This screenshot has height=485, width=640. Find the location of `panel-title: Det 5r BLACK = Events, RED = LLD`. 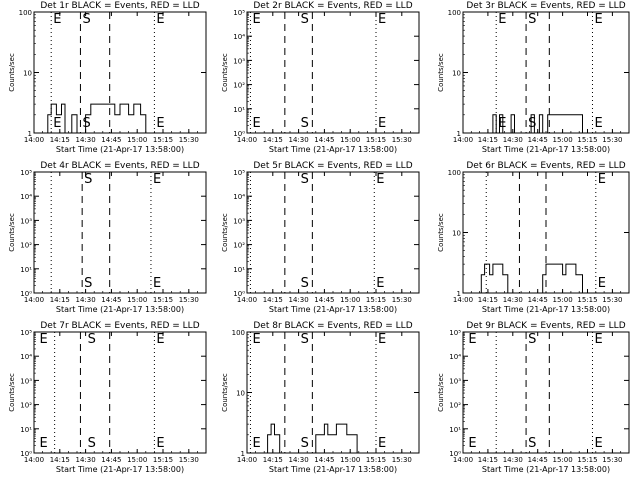

panel-title: Det 5r BLACK = Events, RED = LLD is located at coordinates (332, 166).